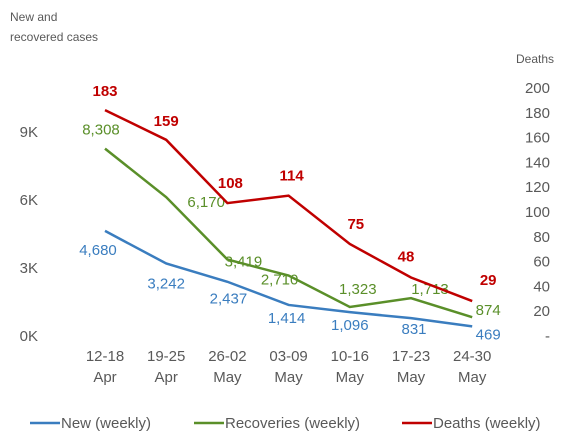 Image resolution: width=571 pixels, height=439 pixels. I want to click on y2-tick-label: -, so click(547, 336).